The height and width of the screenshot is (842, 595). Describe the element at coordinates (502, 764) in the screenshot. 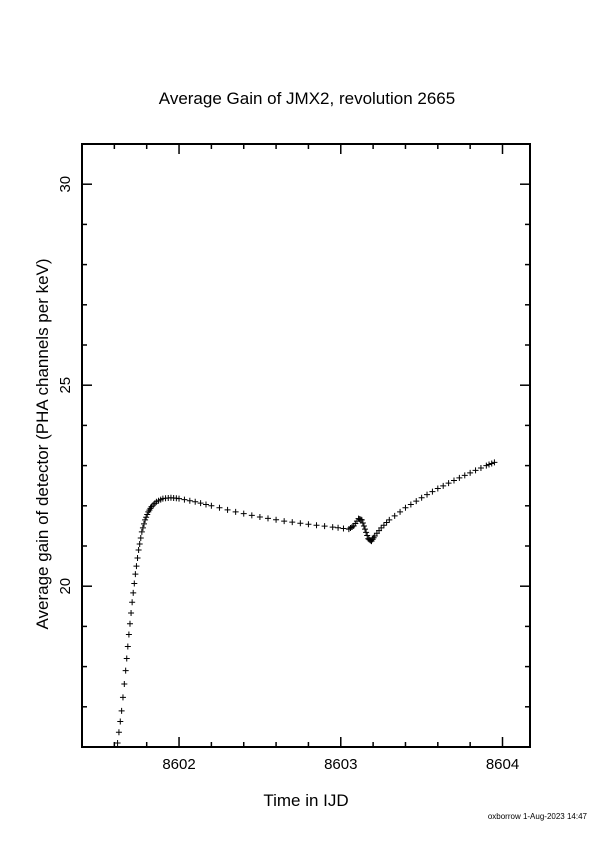

I see `x-tick-label: 8604` at that location.